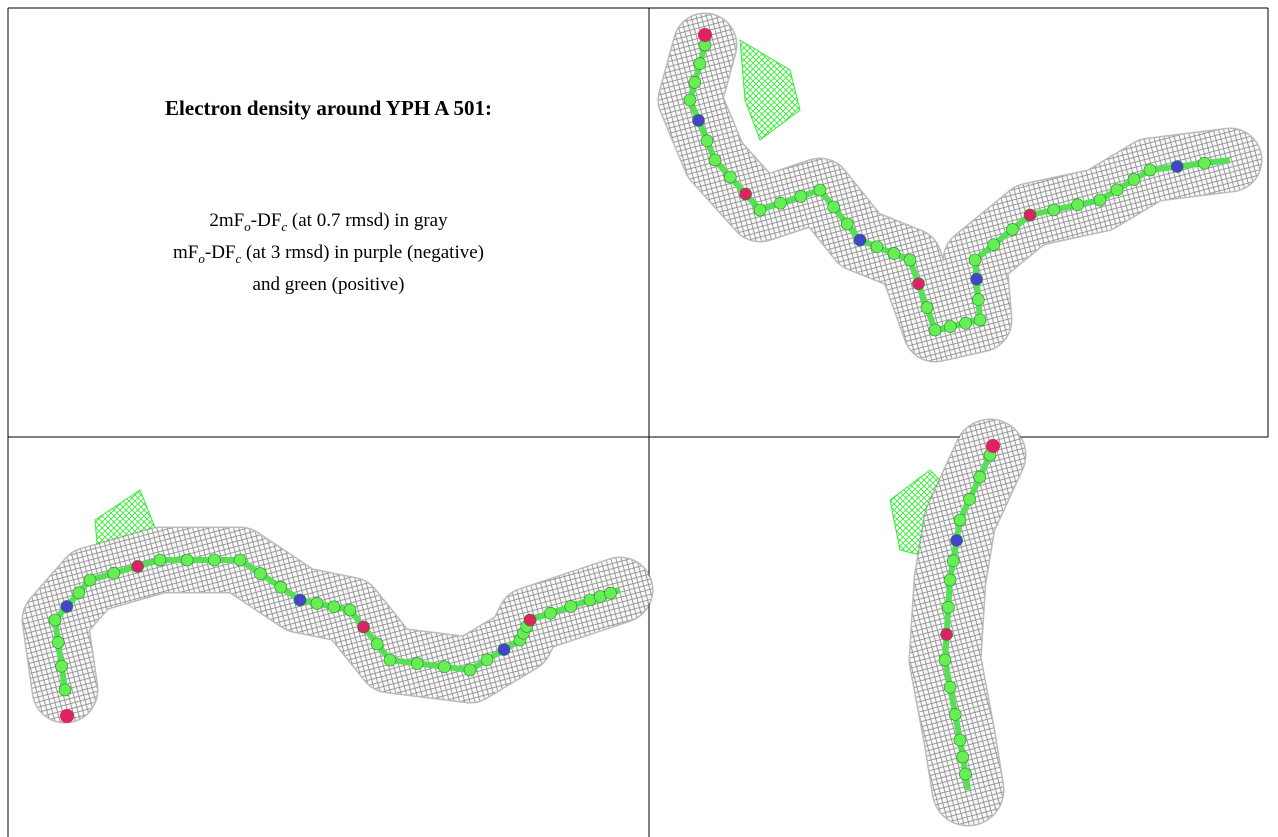  Describe the element at coordinates (337, 625) in the screenshot. I see `density-mesh` at that location.